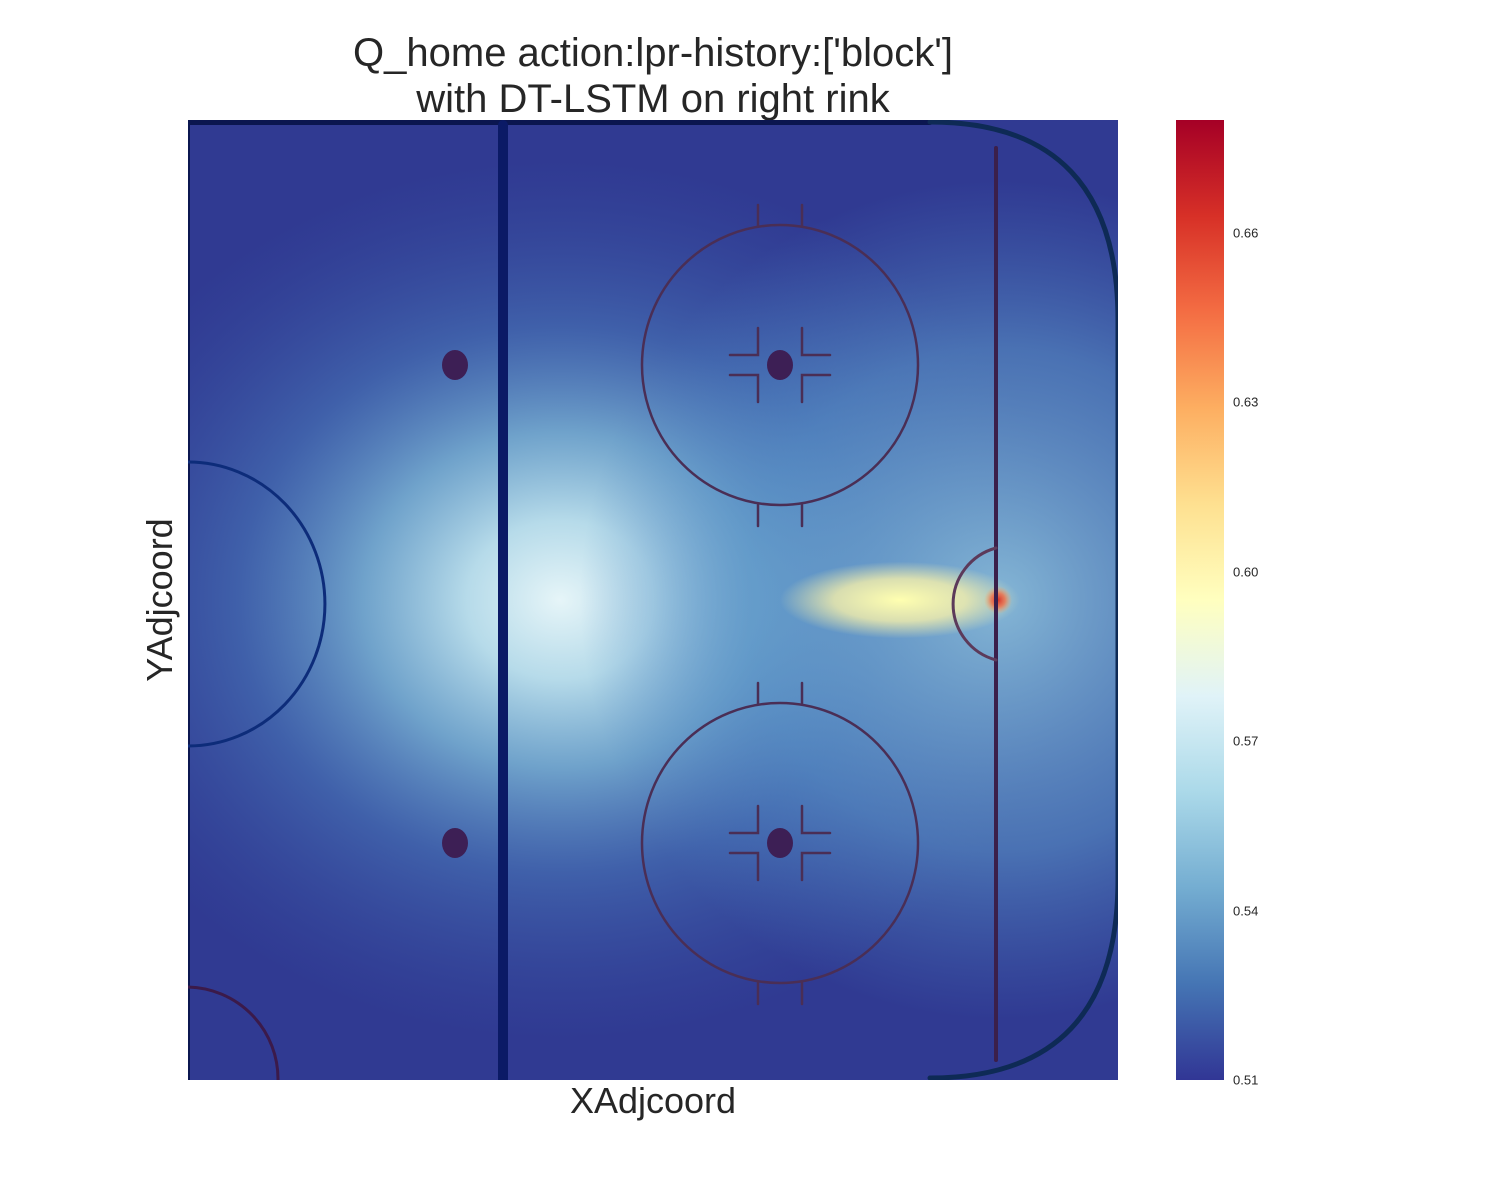  I want to click on colorbar-tick-label: 0.51, so click(1246, 1080).